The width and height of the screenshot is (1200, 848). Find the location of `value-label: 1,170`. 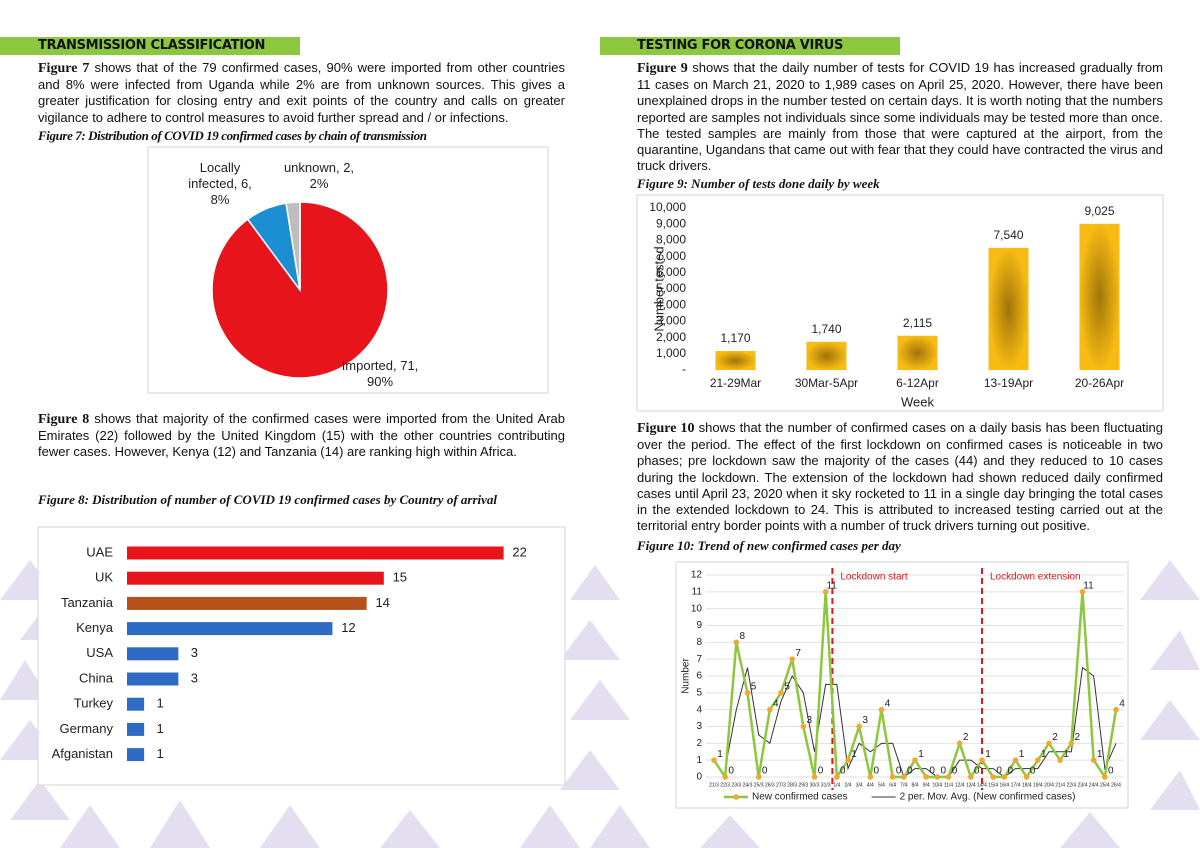

value-label: 1,170 is located at coordinates (735, 338).